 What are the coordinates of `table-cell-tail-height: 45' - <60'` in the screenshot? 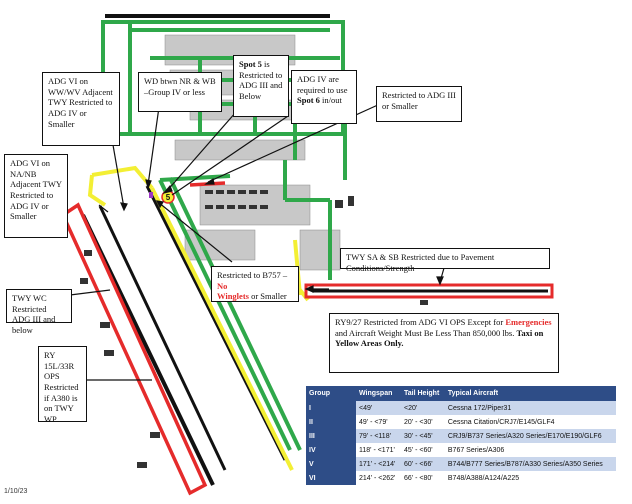 It's located at (423, 450).